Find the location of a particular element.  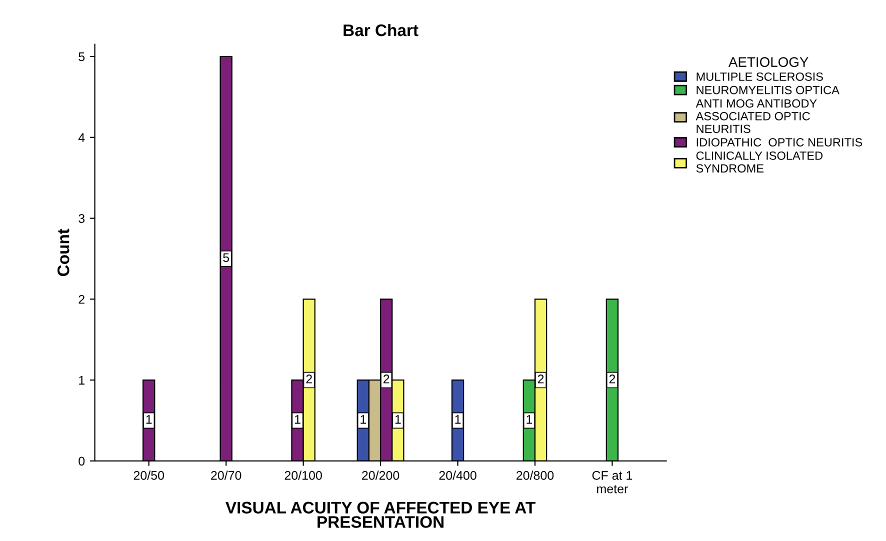

legend-label: MULTIPLE SCLEROSIS is located at coordinates (759, 76).